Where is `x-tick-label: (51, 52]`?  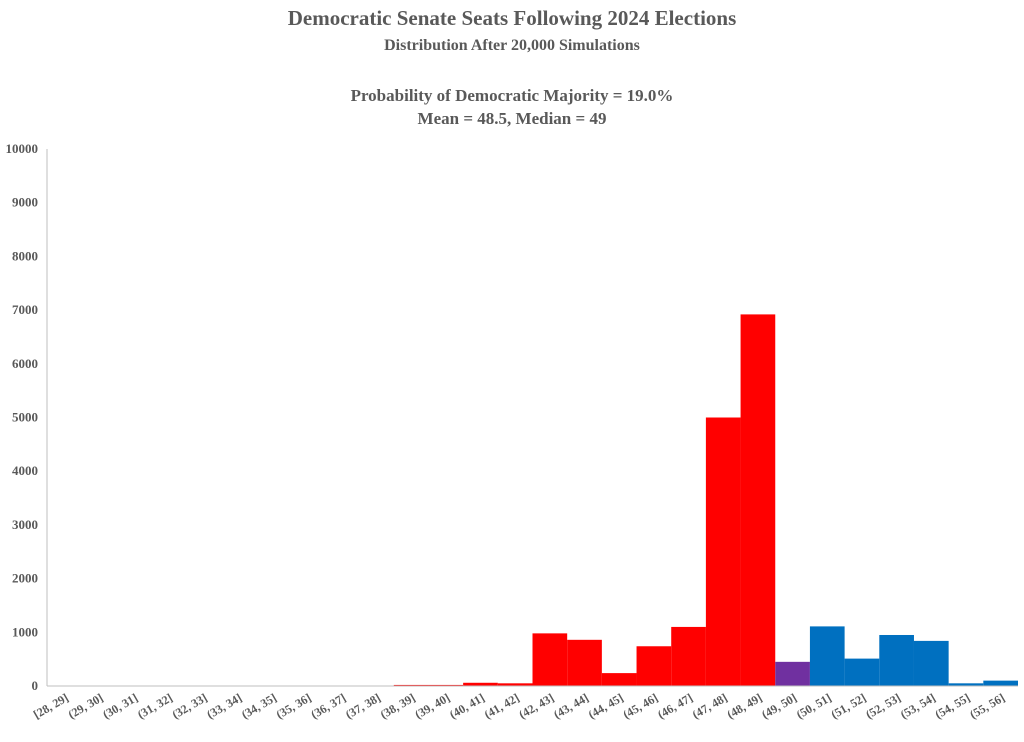
x-tick-label: (51, 52] is located at coordinates (849, 705).